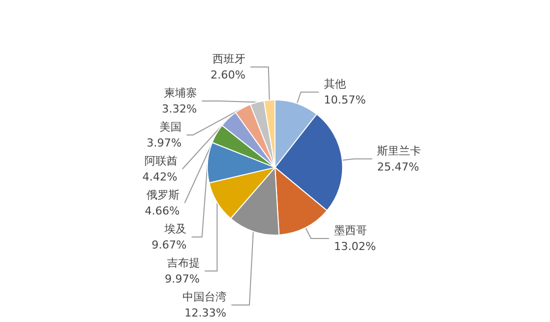 The width and height of the screenshot is (550, 322). Describe the element at coordinates (164, 143) in the screenshot. I see `data-label: 3.97%` at that location.